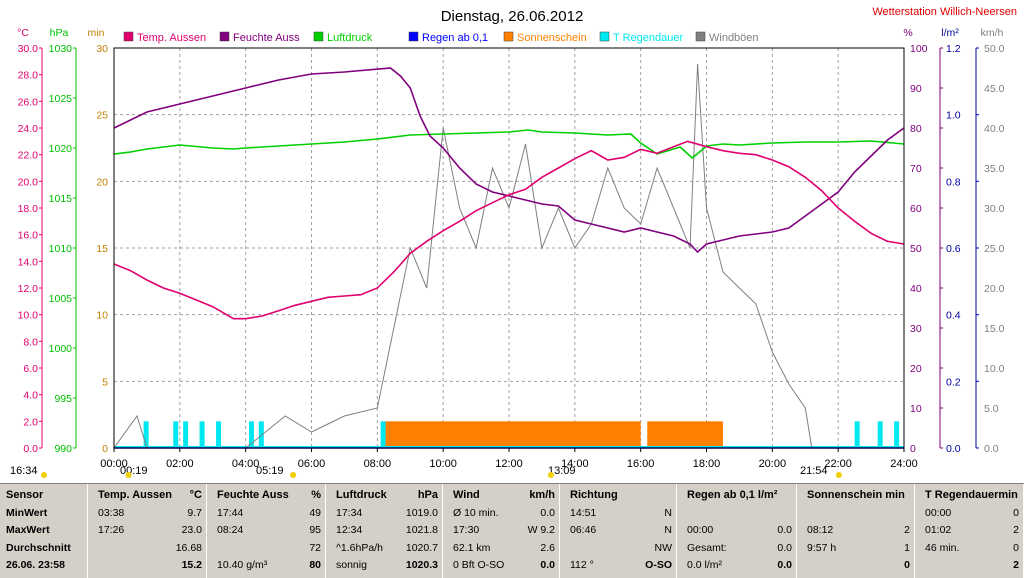  Describe the element at coordinates (950, 33) in the screenshot. I see `axis-unit-label: l/m²` at that location.